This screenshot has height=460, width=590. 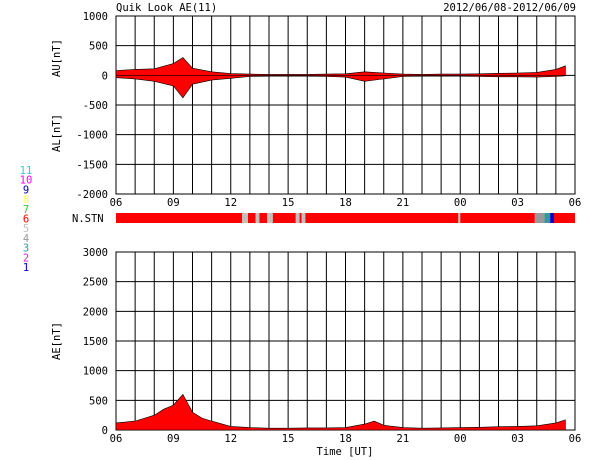 I want to click on legend-item-6: 6, so click(x=26, y=220).